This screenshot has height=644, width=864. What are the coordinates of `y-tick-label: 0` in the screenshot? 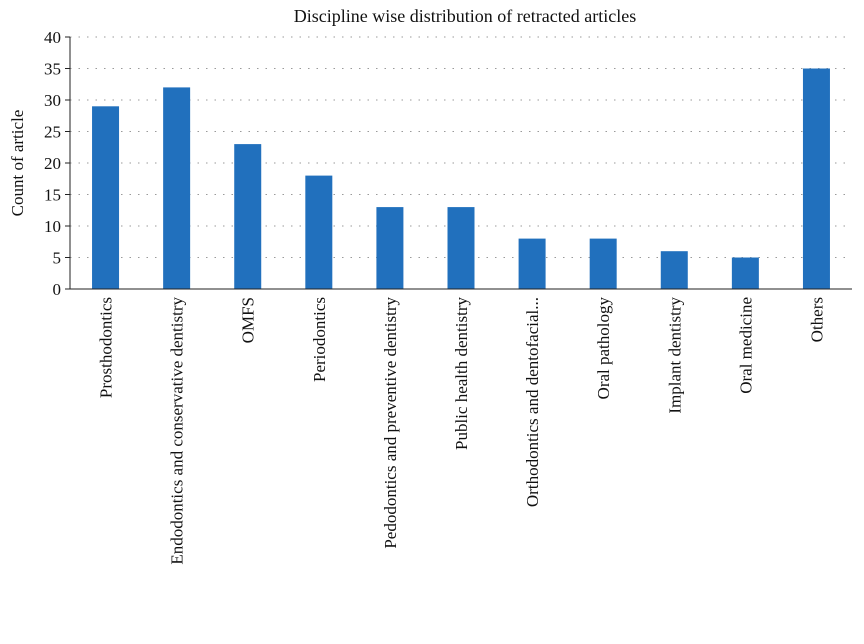 It's located at (57, 289).